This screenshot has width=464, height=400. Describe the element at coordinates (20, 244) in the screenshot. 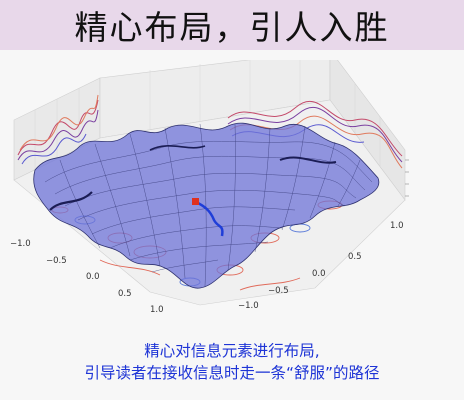

I see `x-tick-label: −1.0` at that location.